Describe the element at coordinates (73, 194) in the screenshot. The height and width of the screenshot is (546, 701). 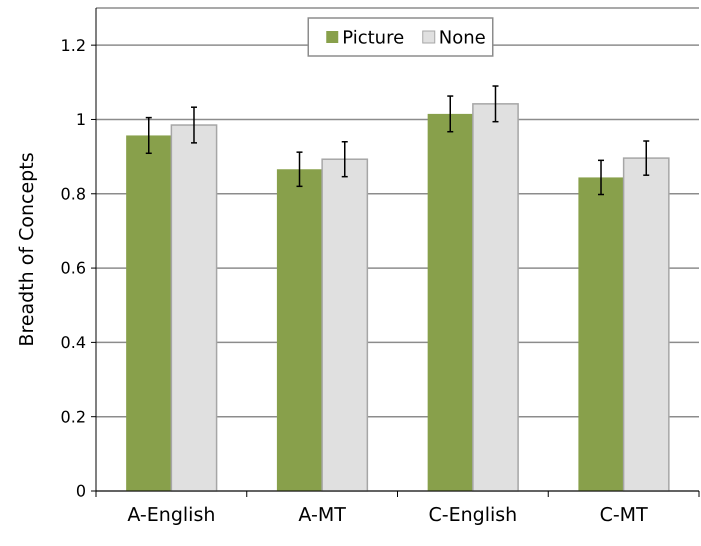
I see `y-tick-label: 0.8` at that location.